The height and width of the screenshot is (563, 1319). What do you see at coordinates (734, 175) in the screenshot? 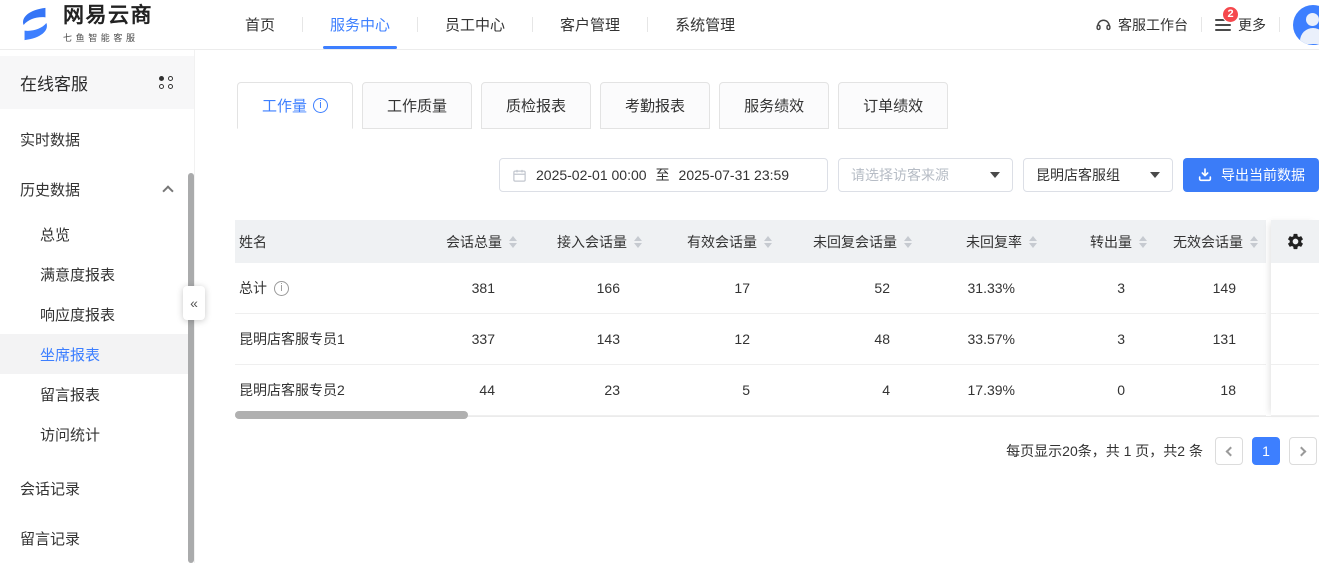
I see `date-end: 2025-07-31 23:59` at bounding box center [734, 175].